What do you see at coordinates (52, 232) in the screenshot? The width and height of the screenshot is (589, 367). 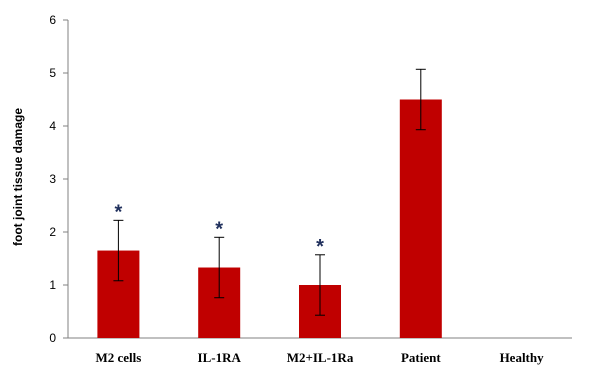 I see `y-tick-label: 2` at bounding box center [52, 232].